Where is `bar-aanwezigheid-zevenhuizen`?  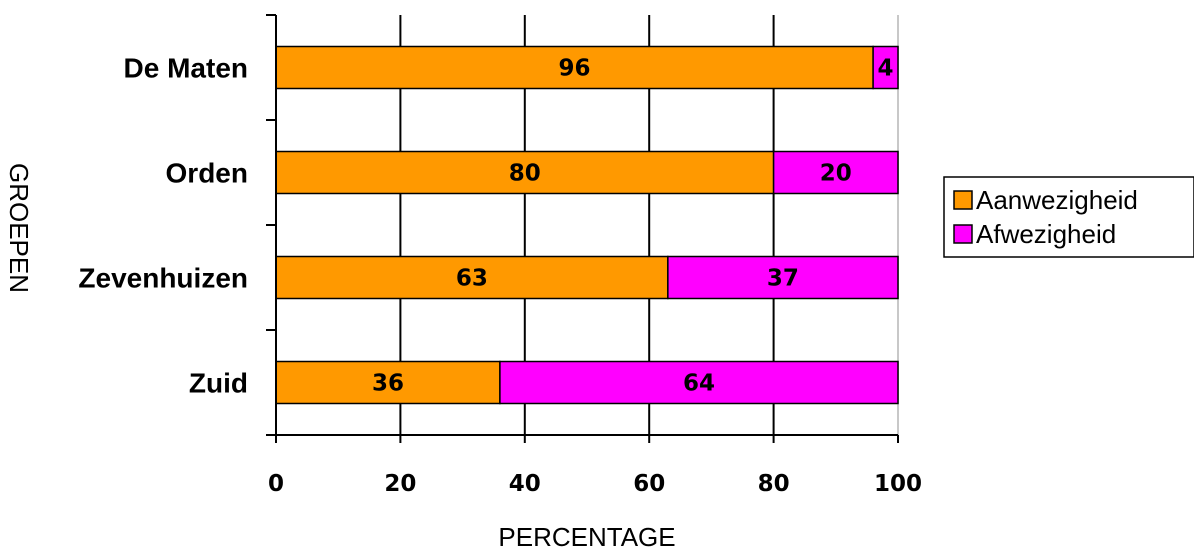
bar-aanwezigheid-zevenhuizen is located at coordinates (472, 277).